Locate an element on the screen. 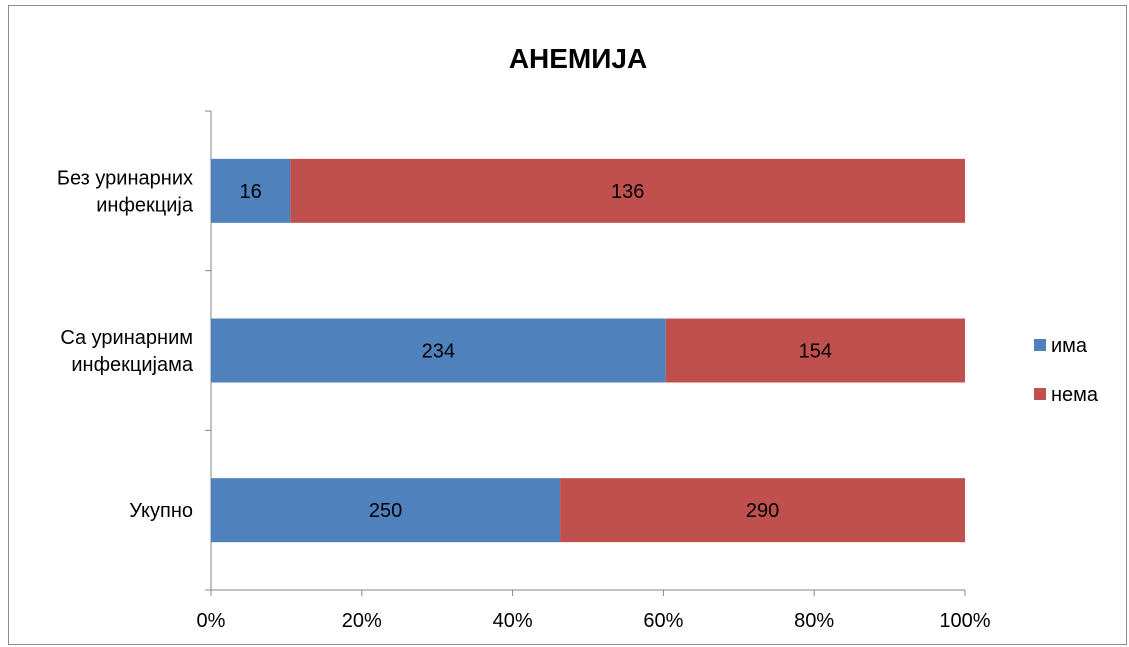 This screenshot has width=1129, height=647. data-label: 250 is located at coordinates (385, 511).